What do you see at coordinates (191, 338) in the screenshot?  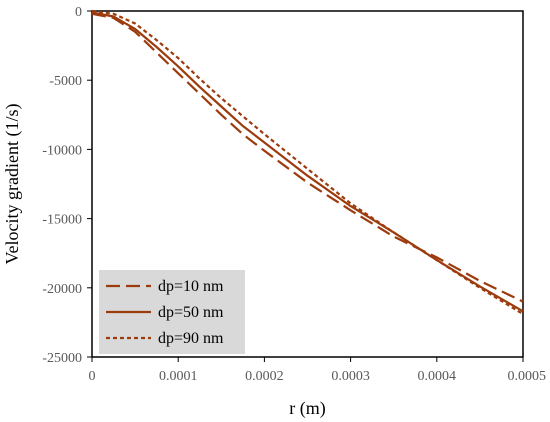 I see `legend-label: dp=90 nm` at bounding box center [191, 338].